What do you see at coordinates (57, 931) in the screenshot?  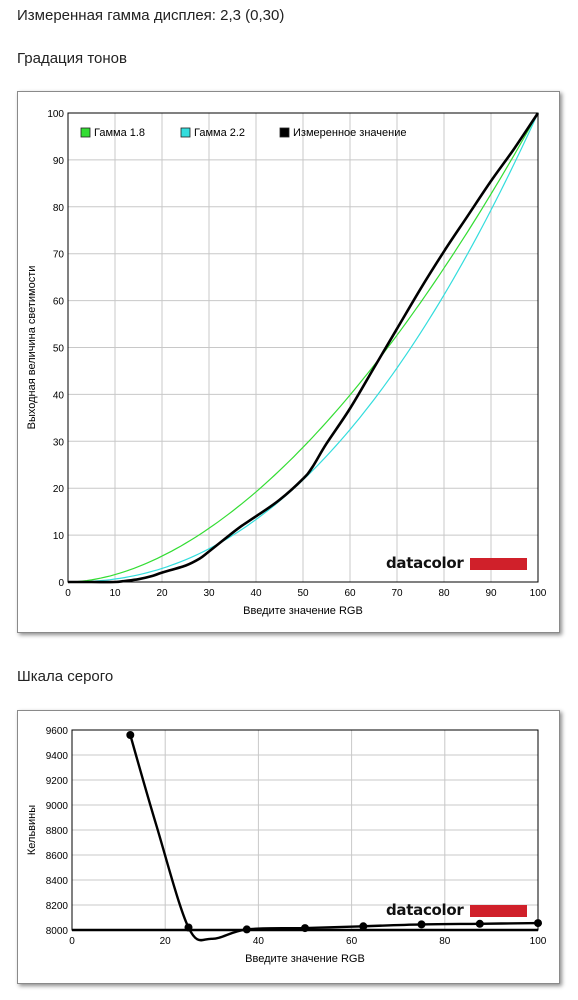 I see `y-tick-label: 8000` at bounding box center [57, 931].